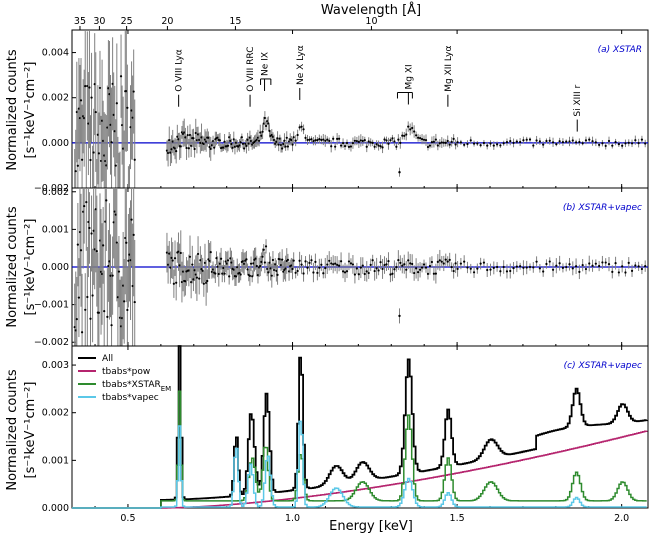 The width and height of the screenshot is (654, 541). I want to click on line-label: Ne IX, so click(266, 64).